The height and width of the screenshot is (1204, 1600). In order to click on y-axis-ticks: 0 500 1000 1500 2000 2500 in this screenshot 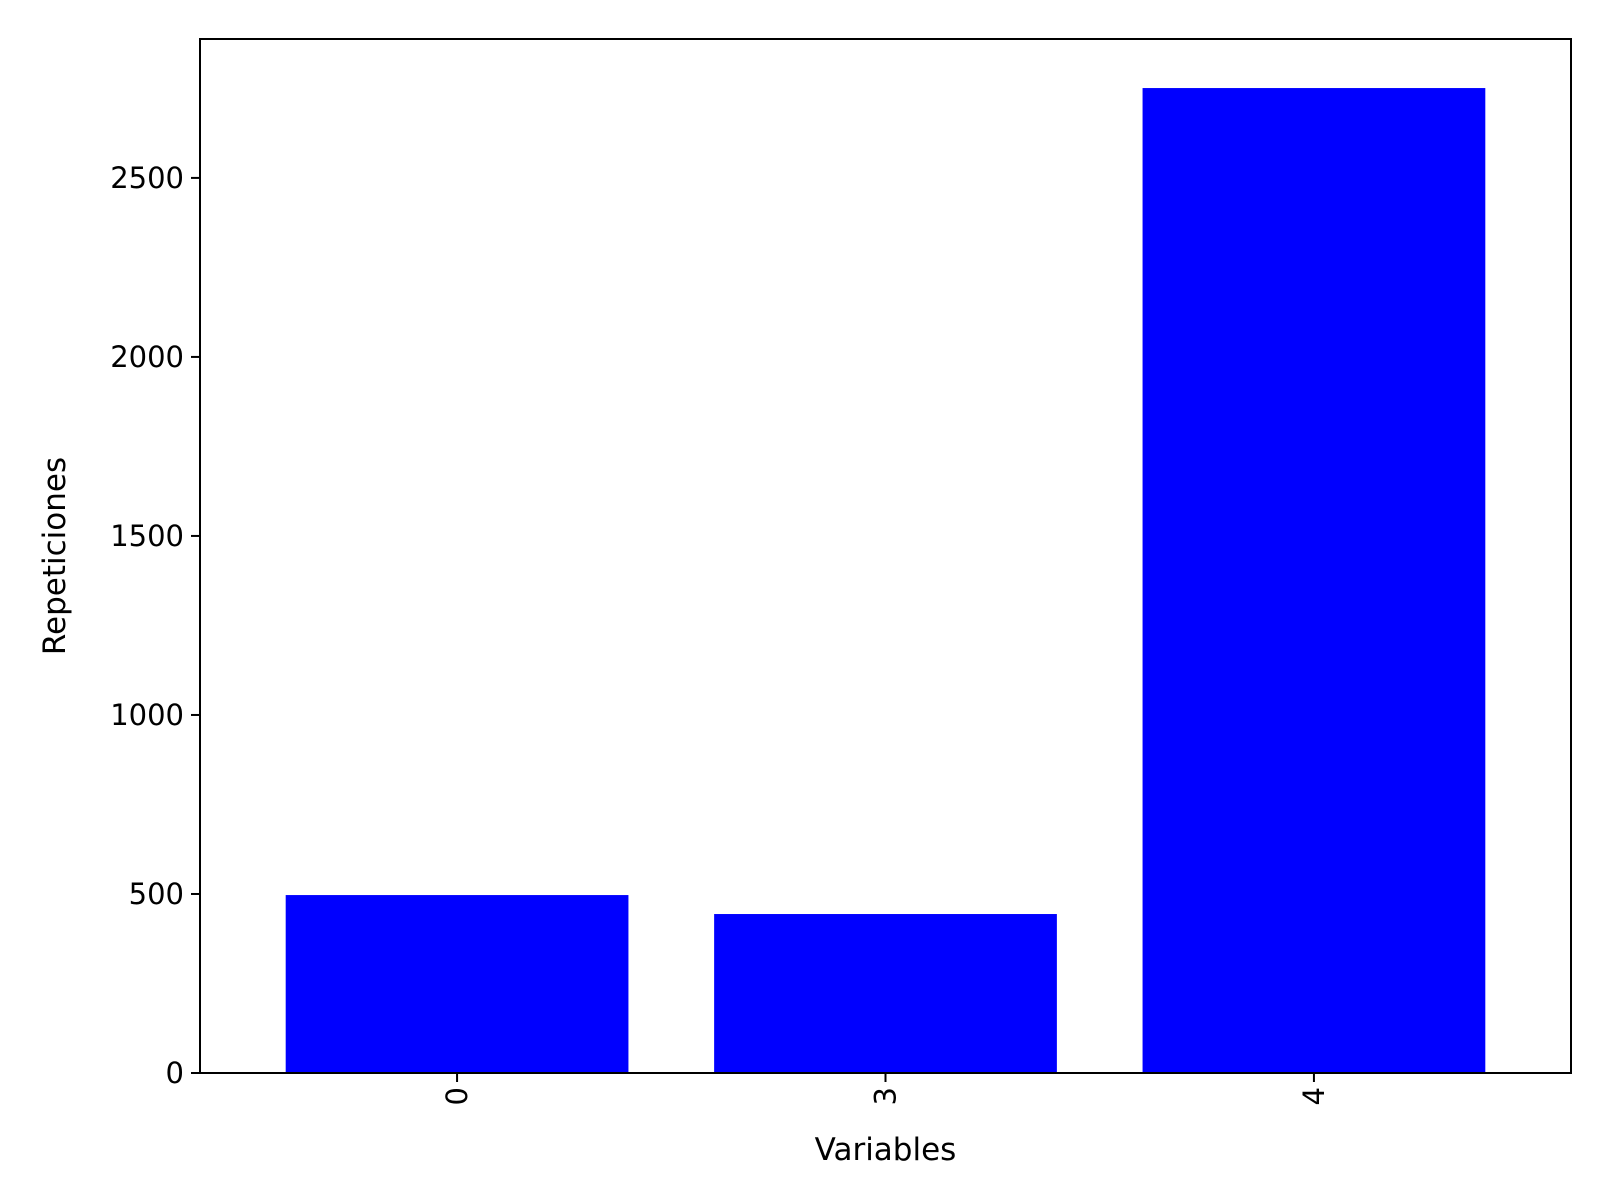, I will do `click(155, 625)`.